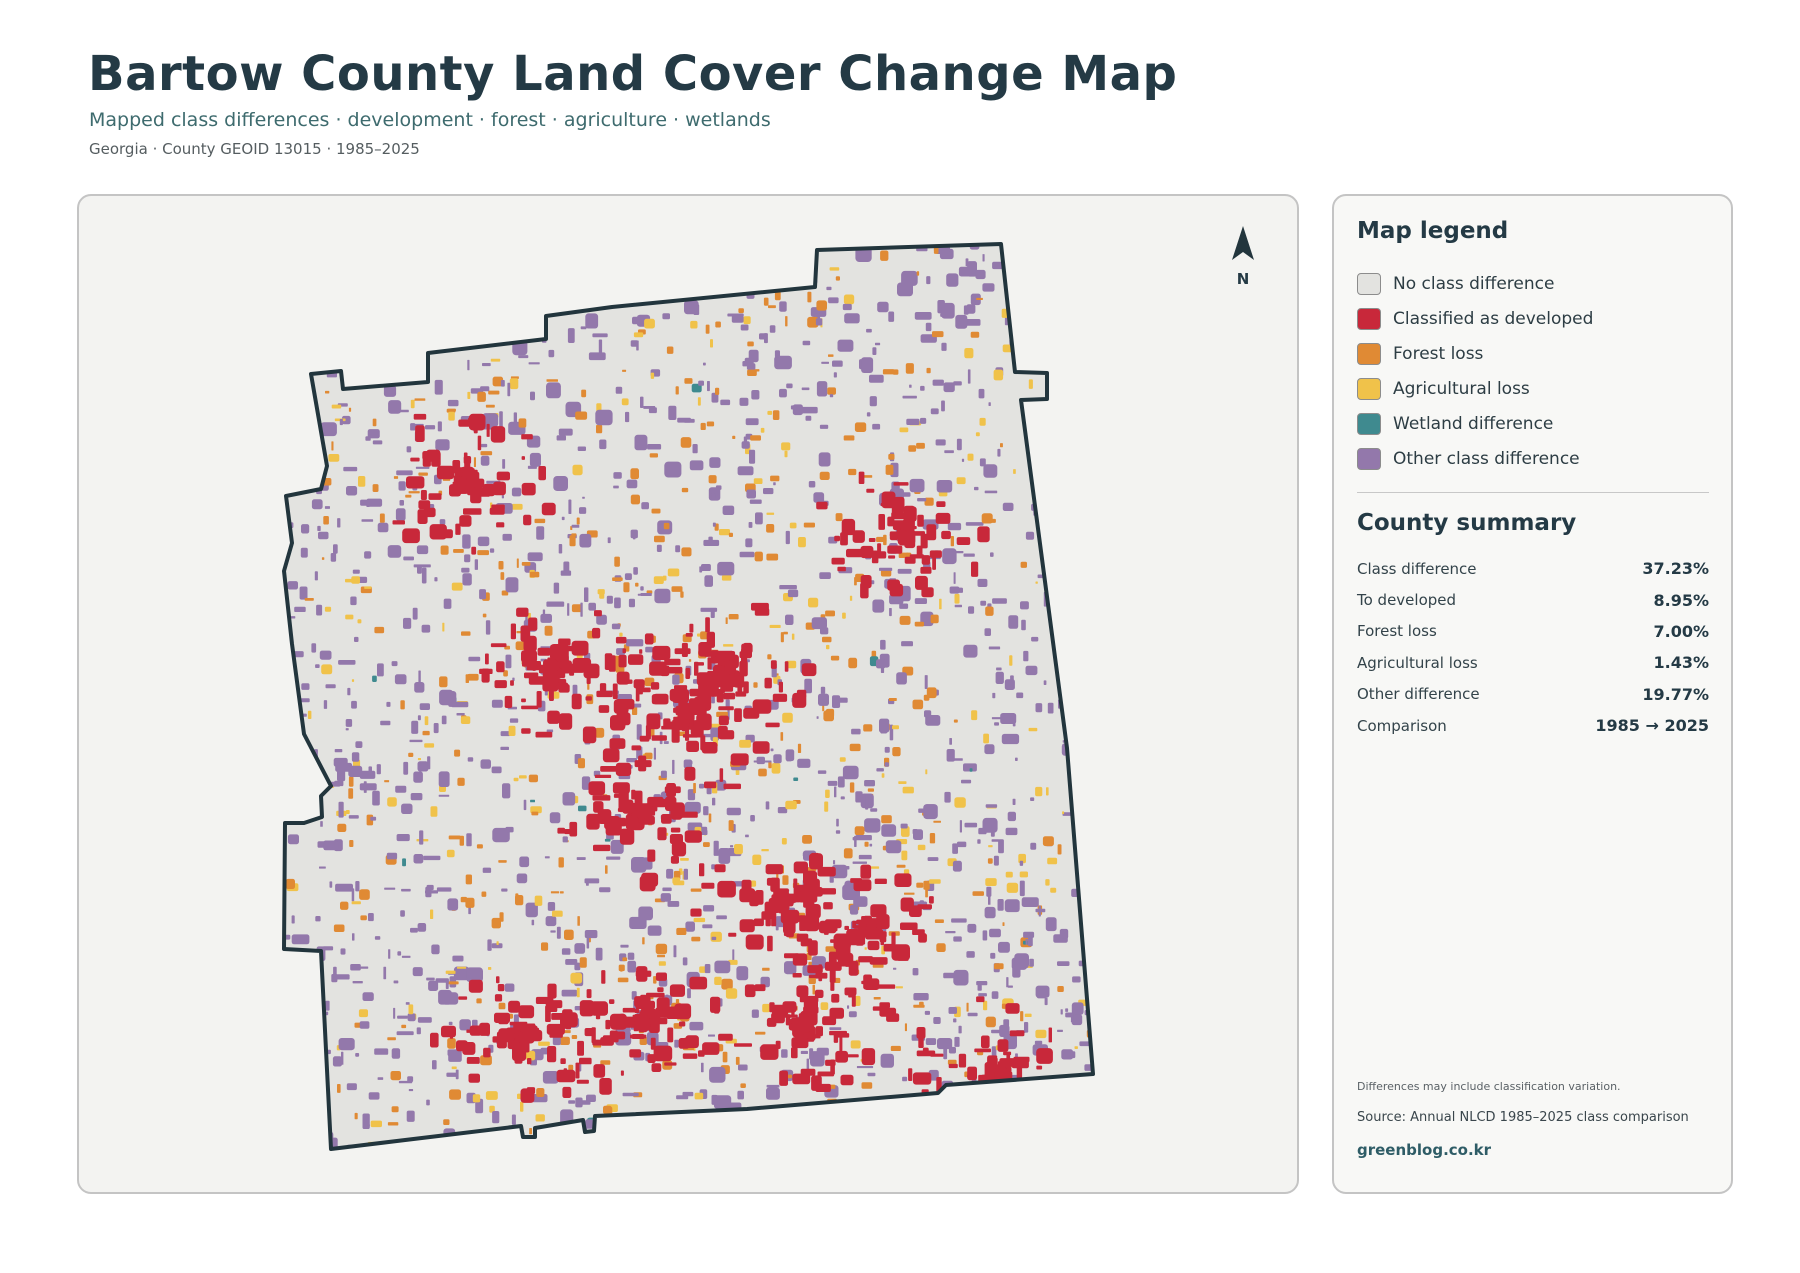 The image size is (1800, 1273). I want to click on summary-row: Class difference 37.23%, so click(1533, 568).